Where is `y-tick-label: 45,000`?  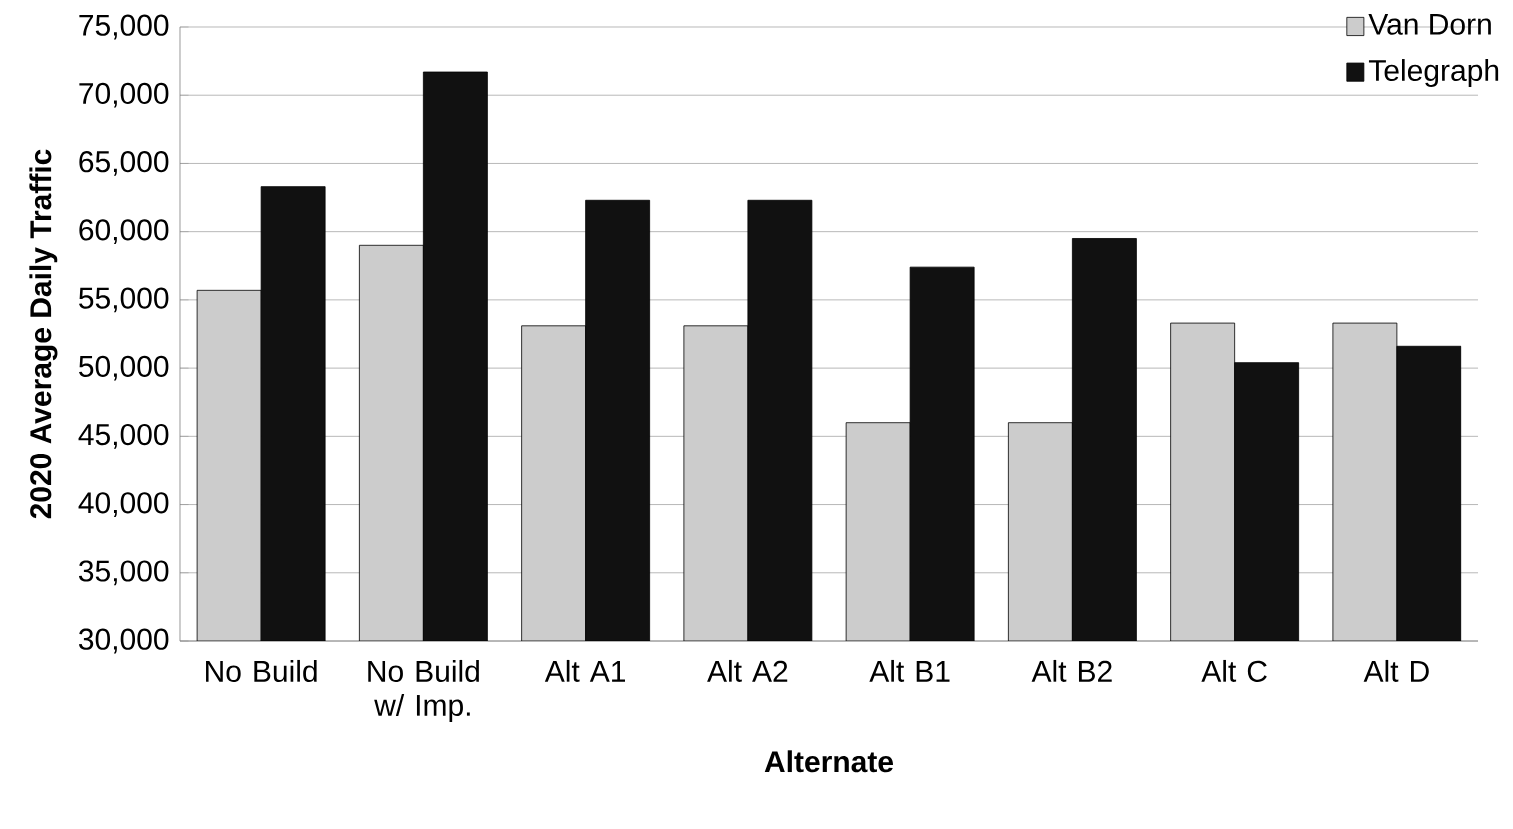 y-tick-label: 45,000 is located at coordinates (123, 436).